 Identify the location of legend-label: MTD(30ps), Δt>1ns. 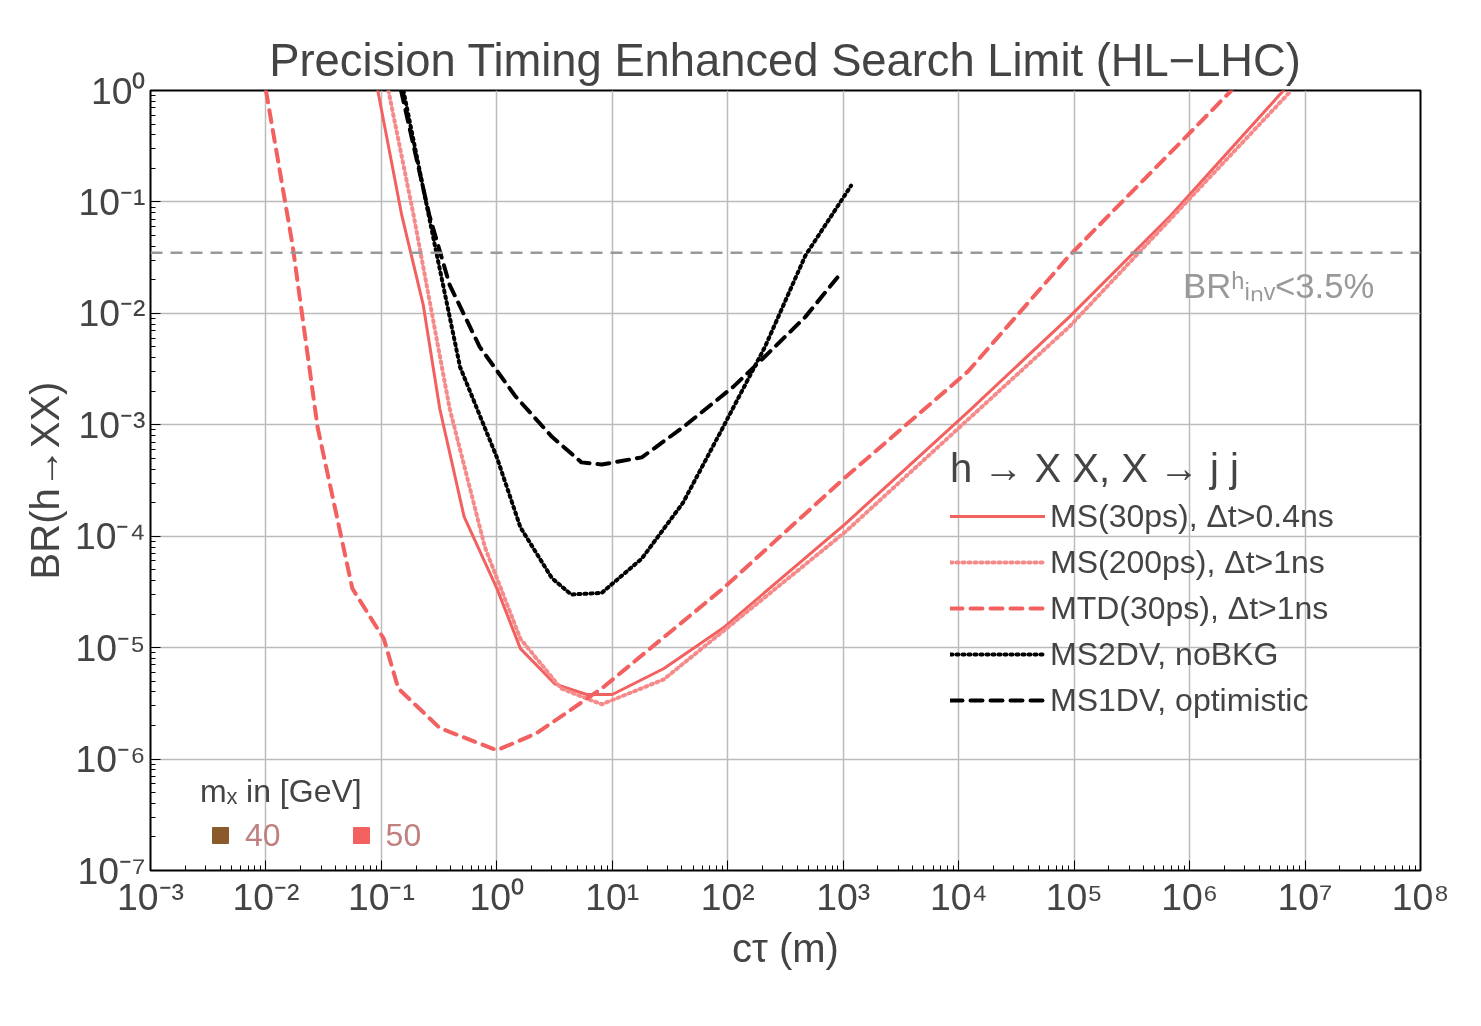
(1189, 608).